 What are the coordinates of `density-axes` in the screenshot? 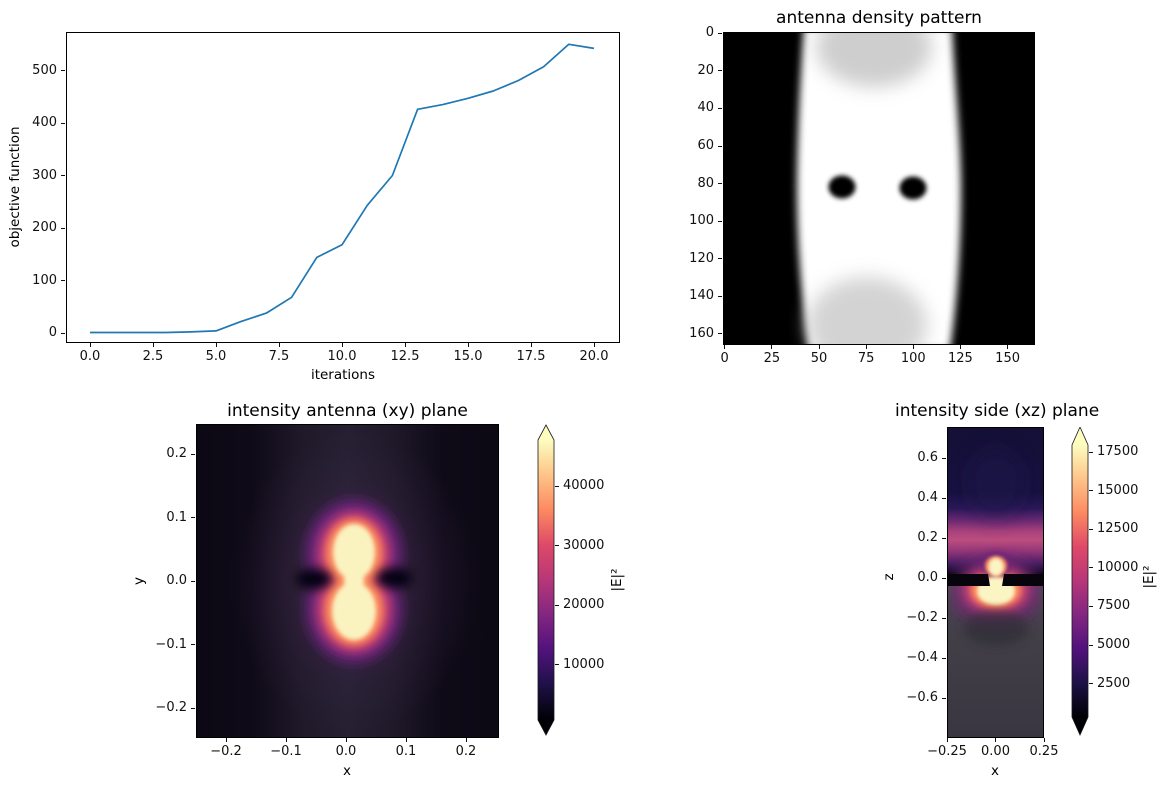 It's located at (879, 188).